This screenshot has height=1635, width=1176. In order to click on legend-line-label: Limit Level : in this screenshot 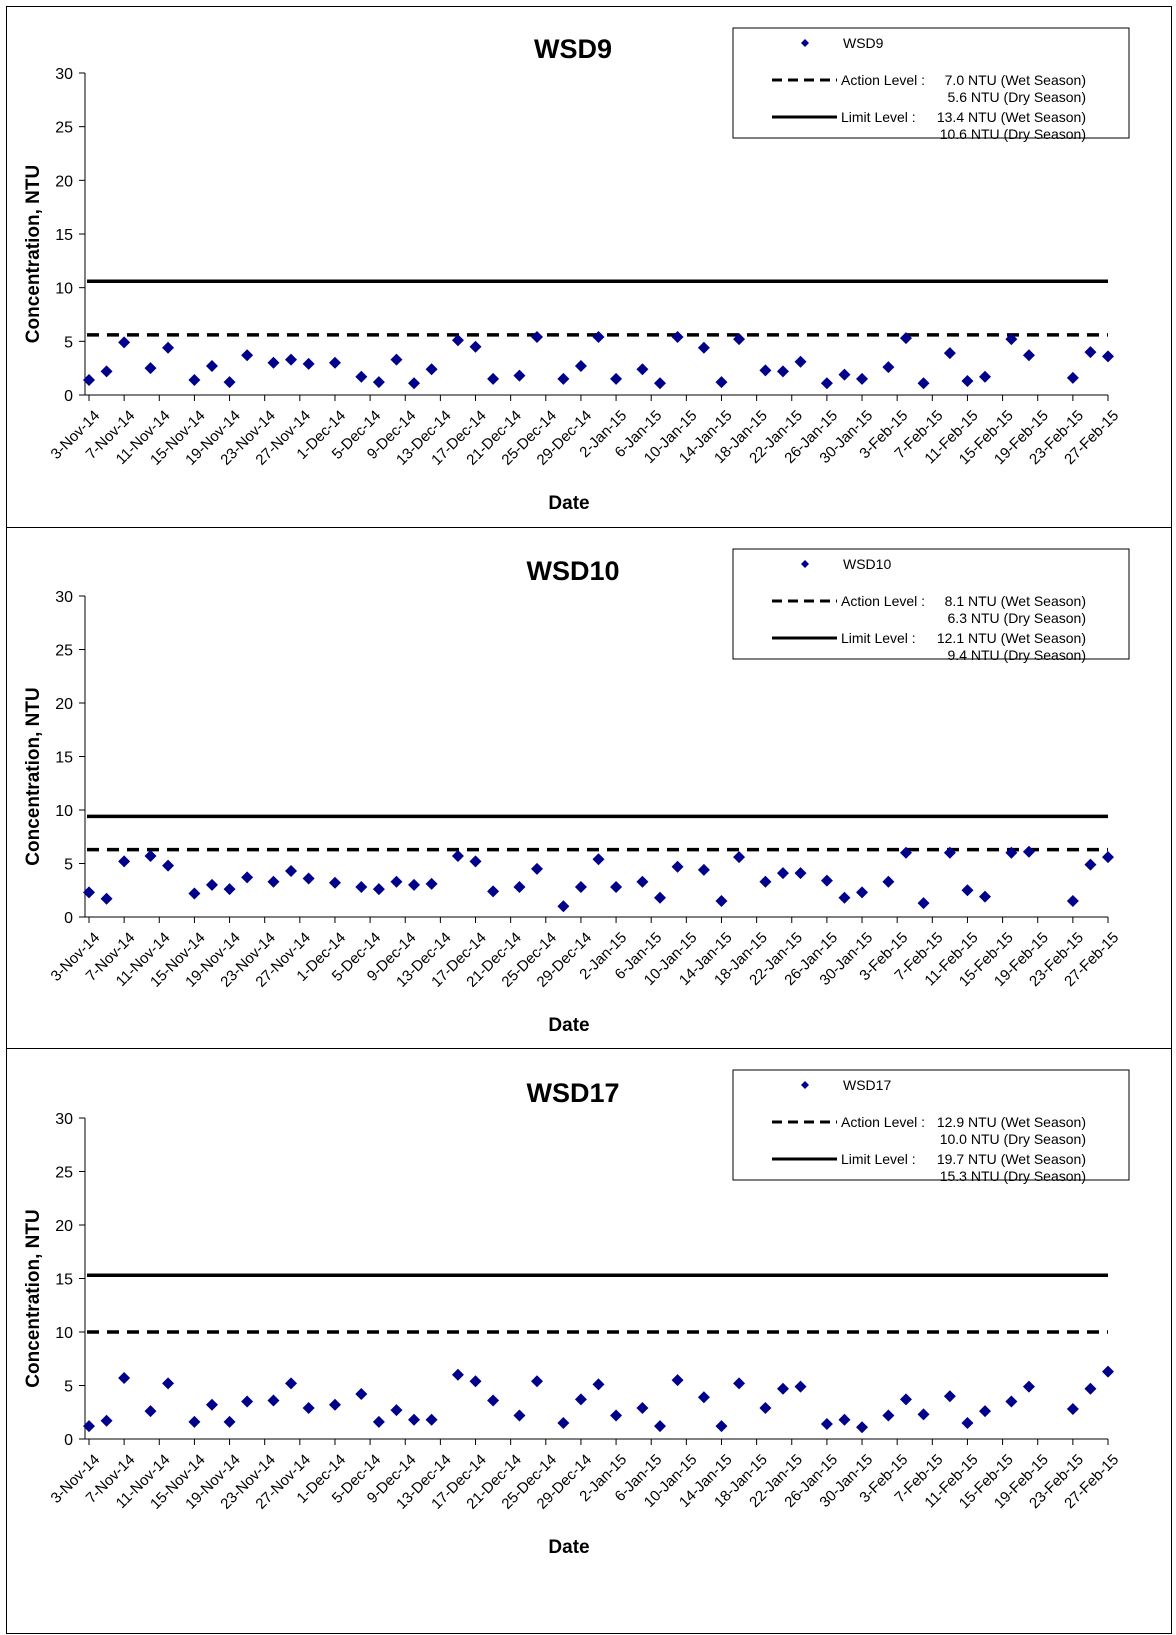, I will do `click(878, 117)`.